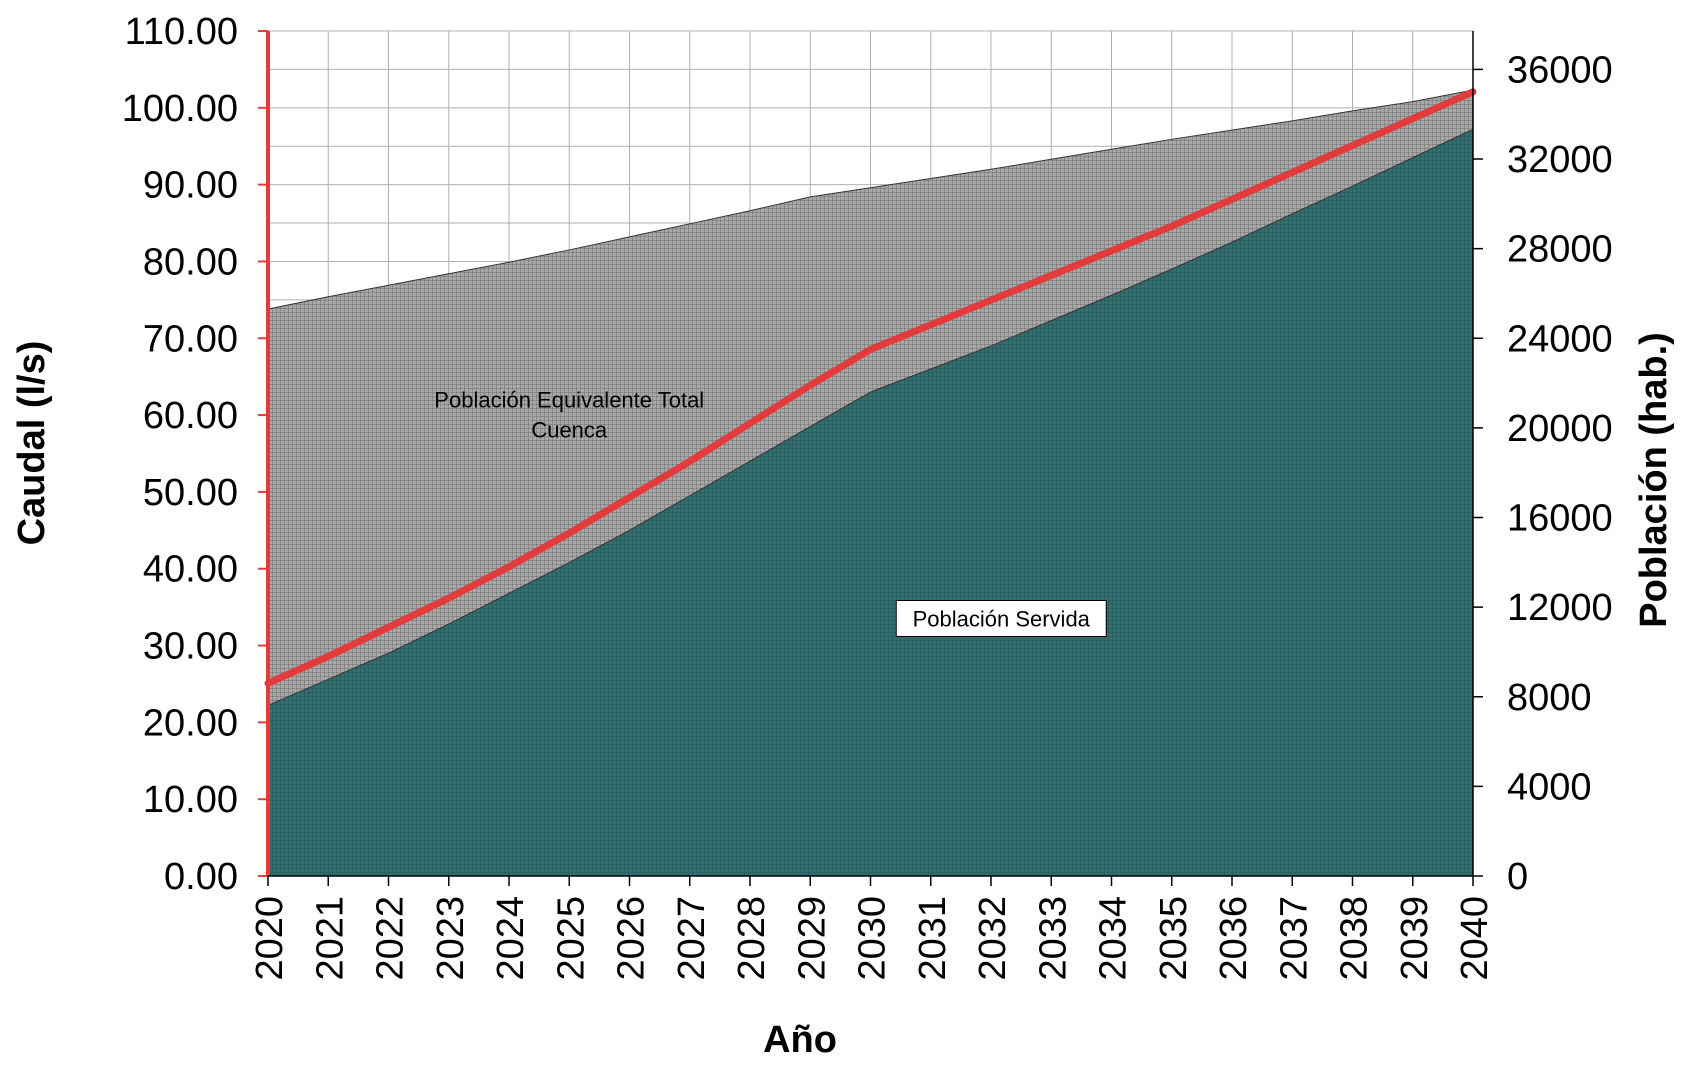 Image resolution: width=1686 pixels, height=1065 pixels. What do you see at coordinates (812, 938) in the screenshot?
I see `x-tick-label: 2029` at bounding box center [812, 938].